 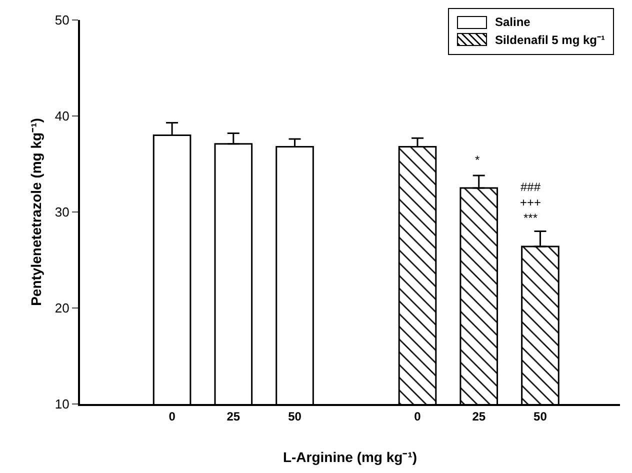 I want to click on y-tick-label: 10, so click(x=62, y=404).